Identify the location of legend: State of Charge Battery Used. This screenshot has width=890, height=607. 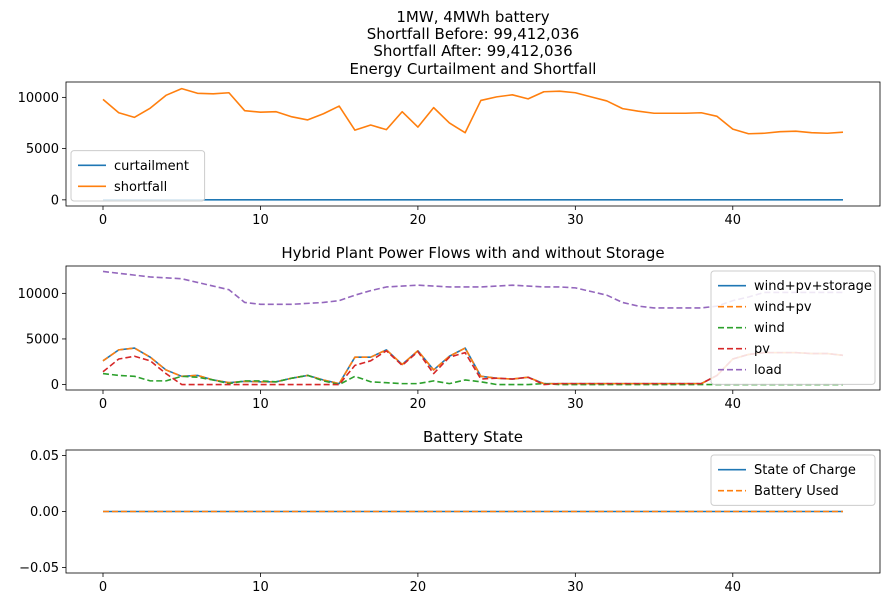
(793, 480).